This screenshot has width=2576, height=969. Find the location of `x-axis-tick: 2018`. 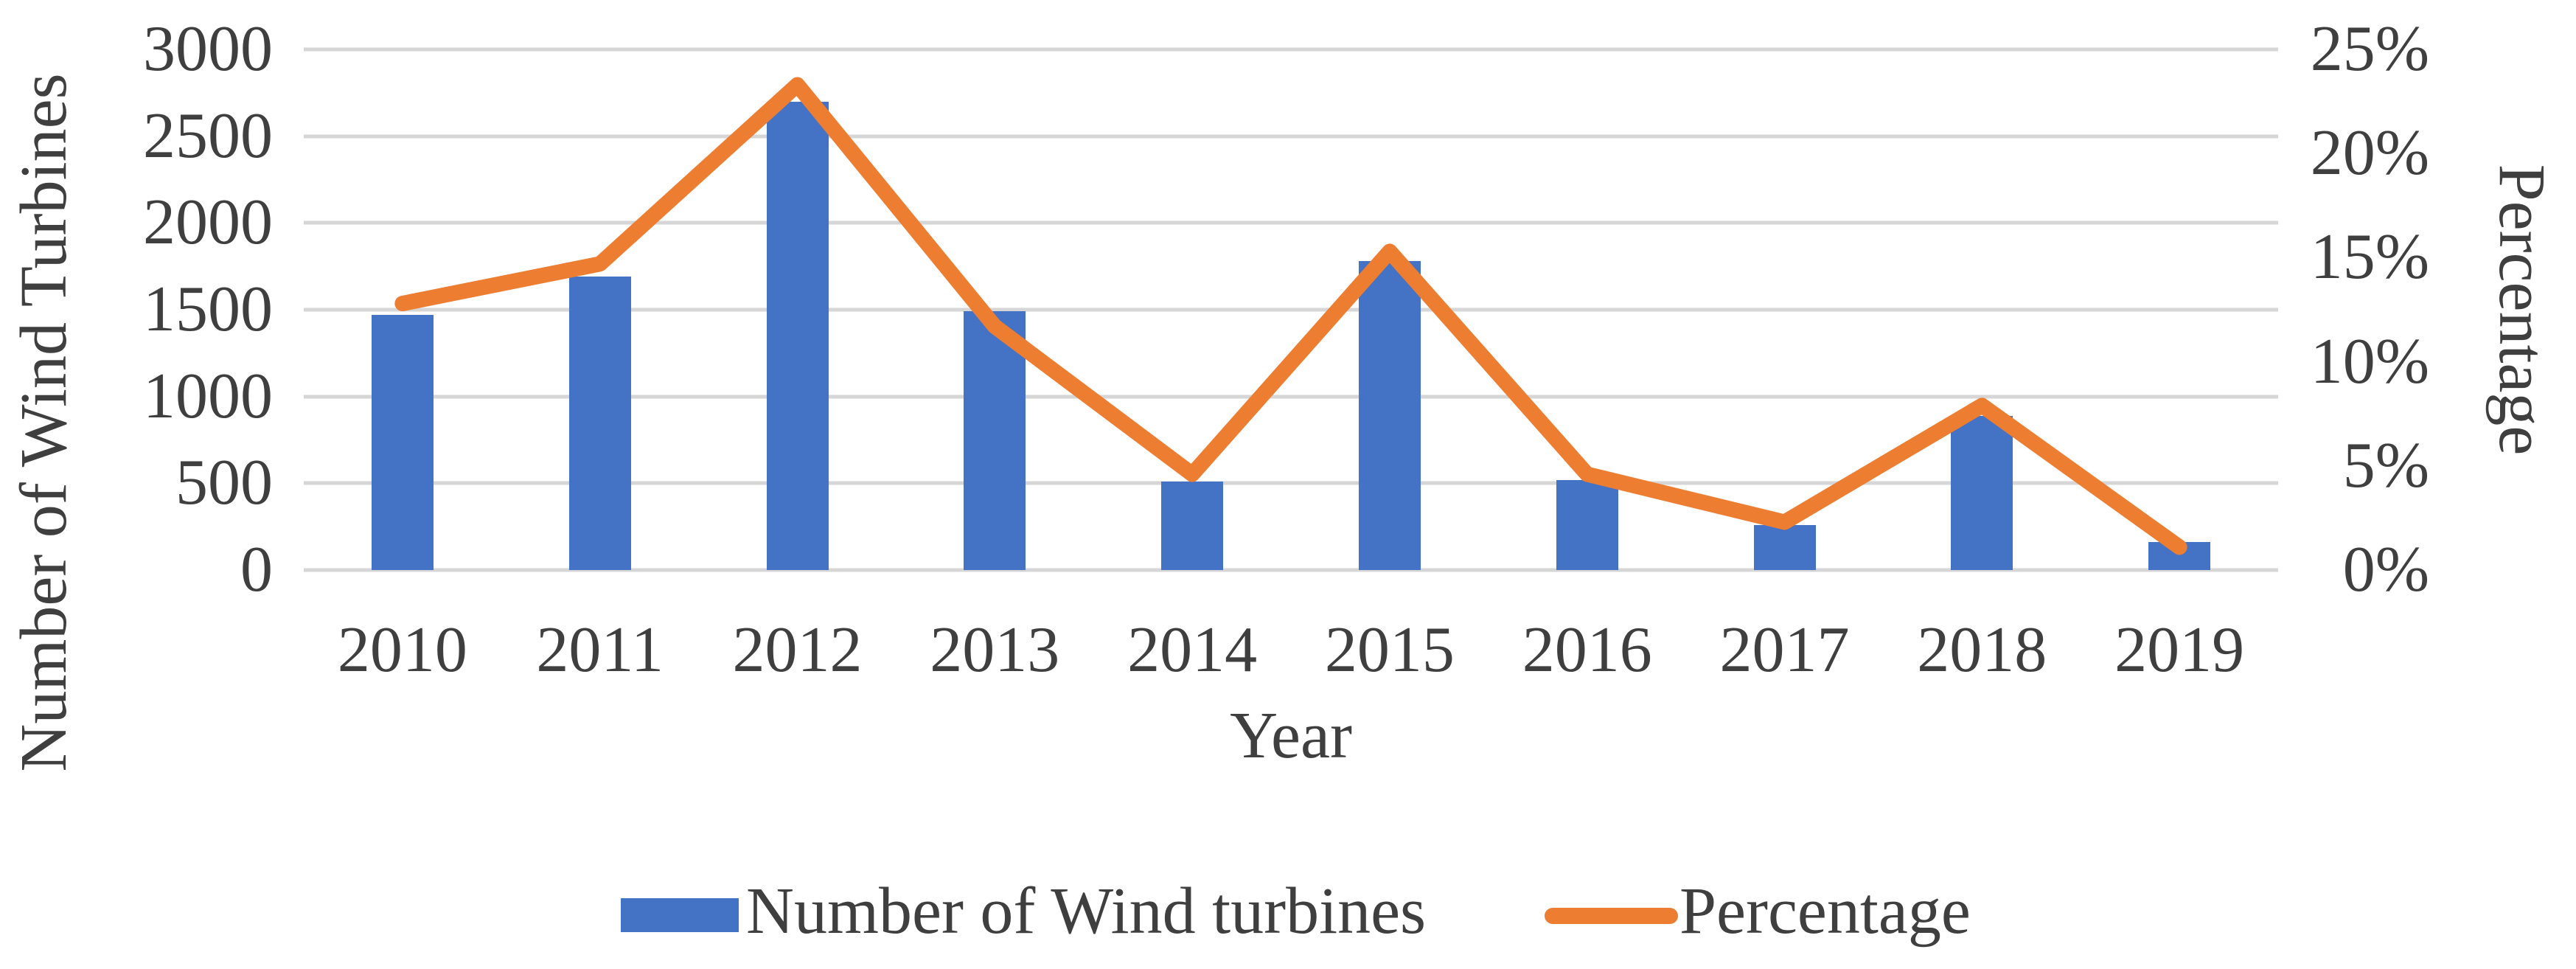

x-axis-tick: 2018 is located at coordinates (1982, 650).